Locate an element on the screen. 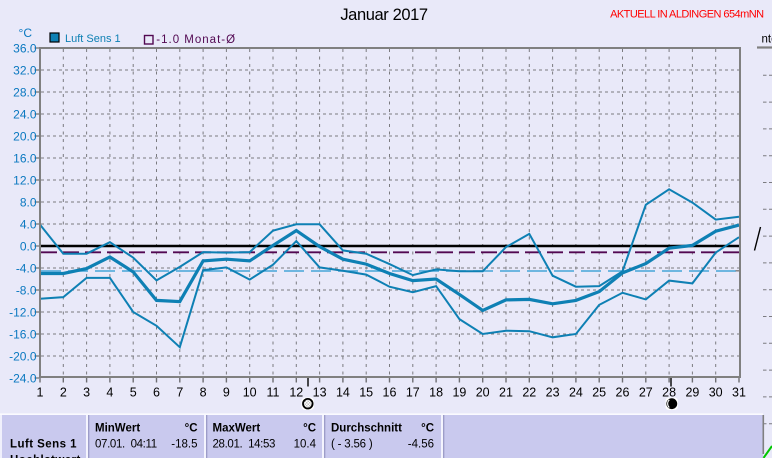 This screenshot has height=458, width=772. svg-text: 2 is located at coordinates (63, 393).